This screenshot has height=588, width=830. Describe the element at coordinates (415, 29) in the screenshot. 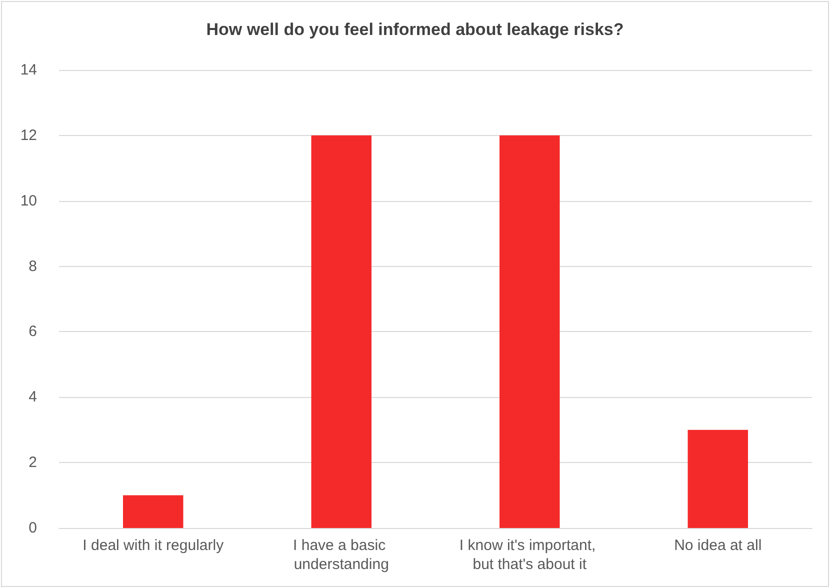

I see `chart-title: How well do you feel informed about leakage risks?` at that location.